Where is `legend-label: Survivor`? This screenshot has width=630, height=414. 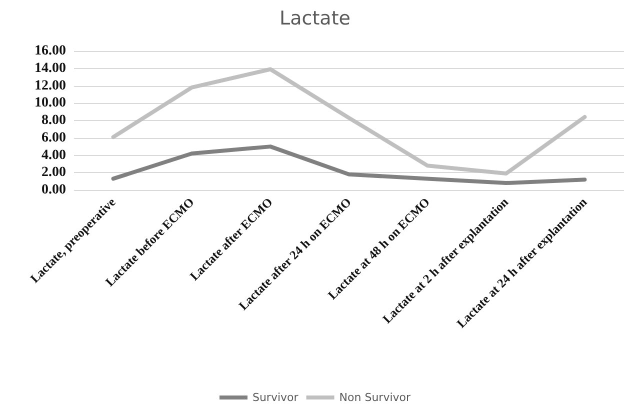 legend-label: Survivor is located at coordinates (275, 397).